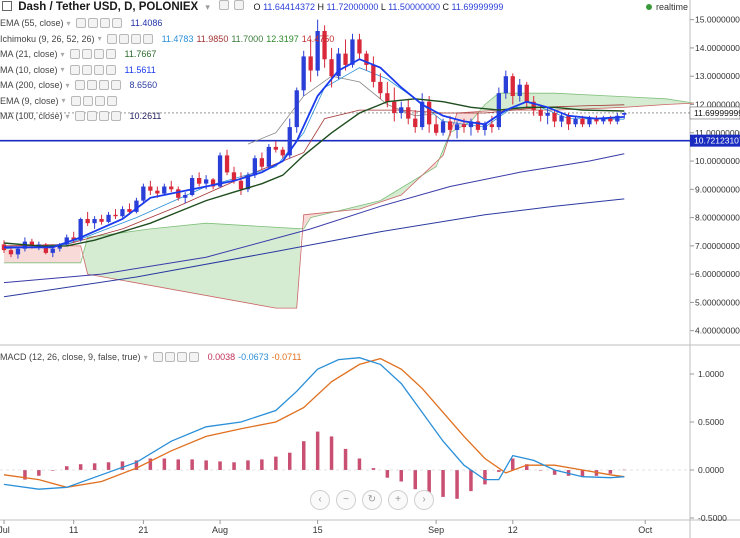 This screenshot has height=538, width=740. I want to click on zoom-in-icon: +, so click(398, 500).